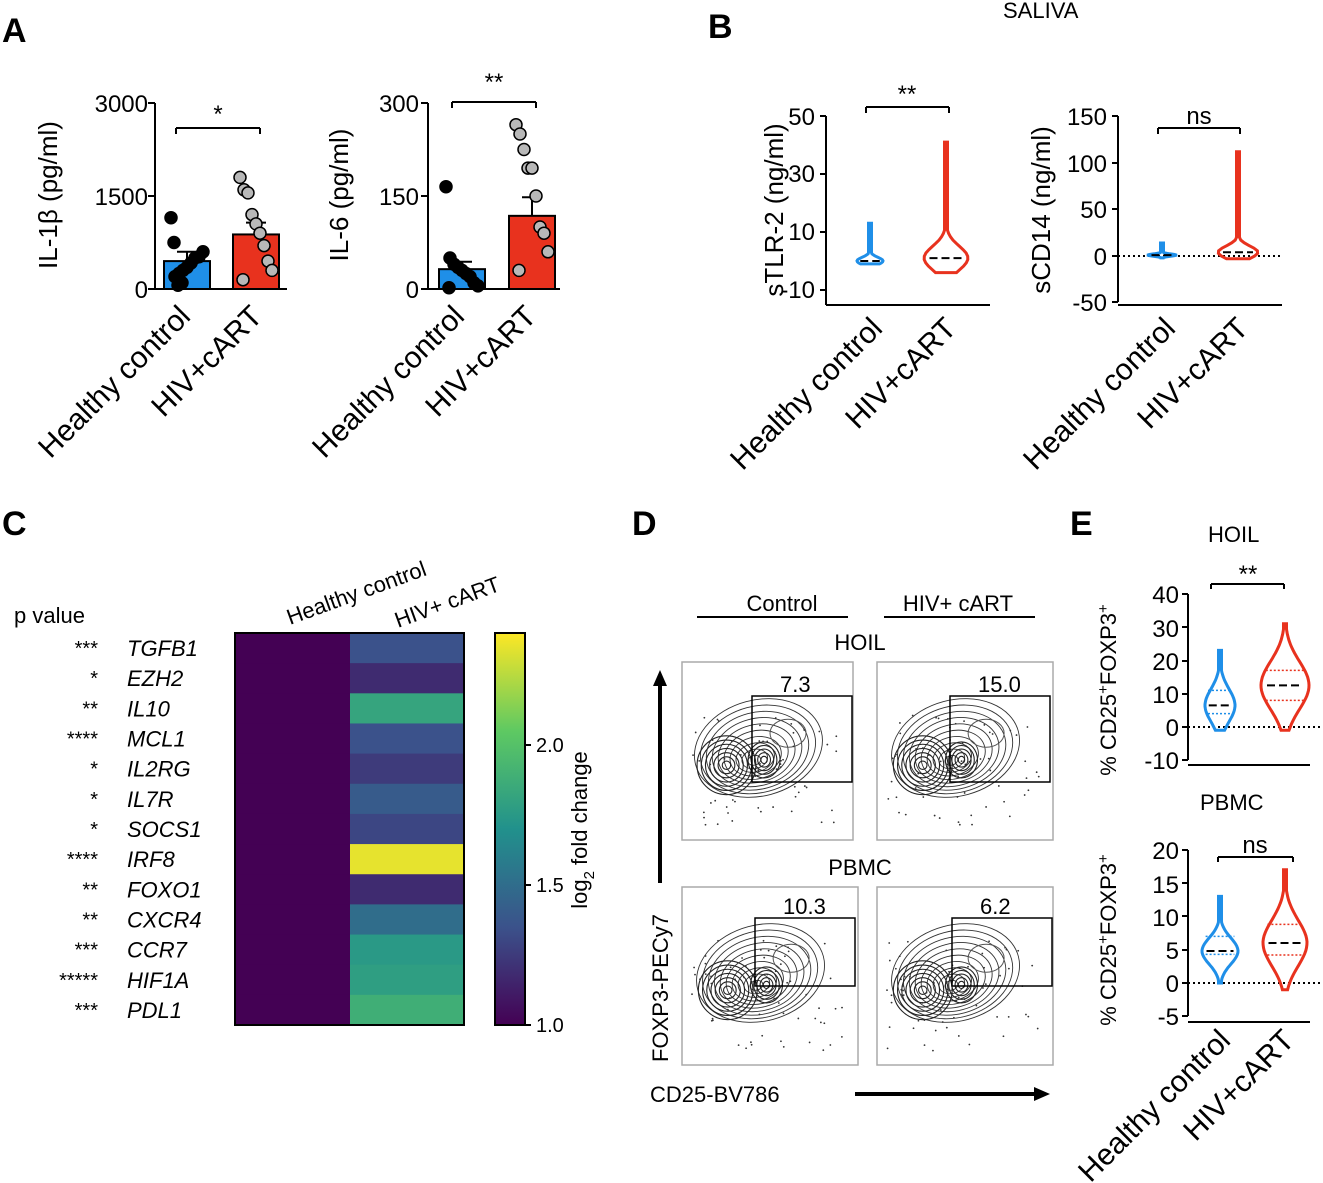 Image resolution: width=1323 pixels, height=1183 pixels. I want to click on a1-significance: *, so click(217, 114).